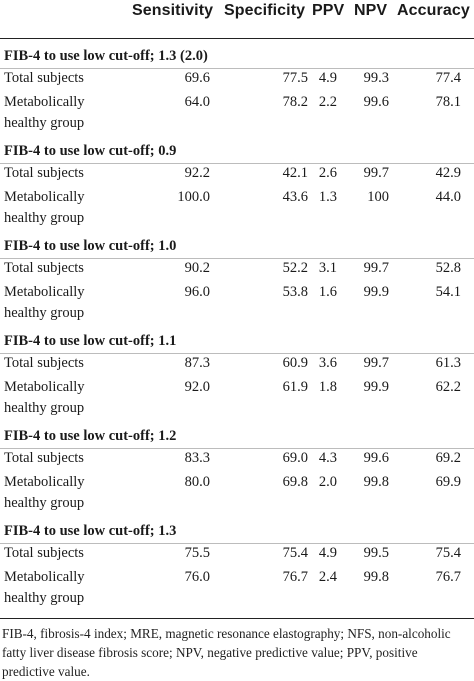 This screenshot has width=474, height=681. What do you see at coordinates (295, 268) in the screenshot?
I see `cell-specificity: 52.2` at bounding box center [295, 268].